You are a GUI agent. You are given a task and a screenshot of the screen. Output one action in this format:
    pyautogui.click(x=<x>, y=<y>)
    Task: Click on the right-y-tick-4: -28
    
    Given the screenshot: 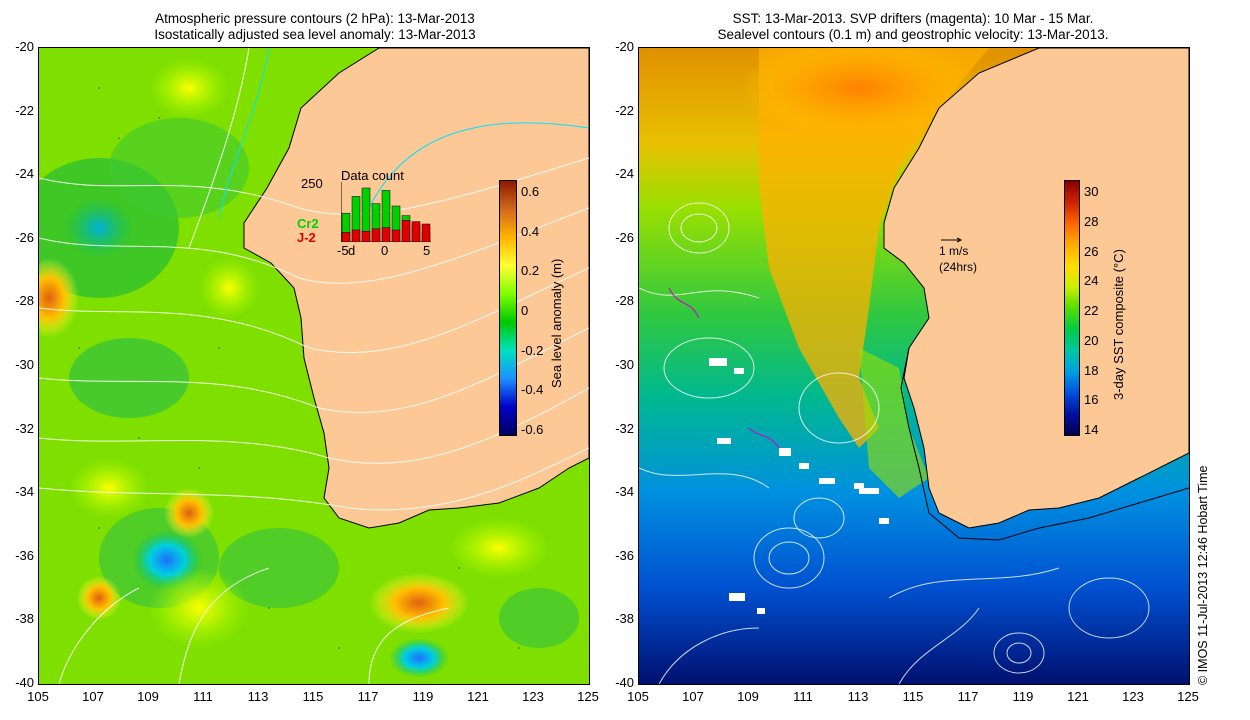 What is the action you would take?
    pyautogui.click(x=624, y=301)
    